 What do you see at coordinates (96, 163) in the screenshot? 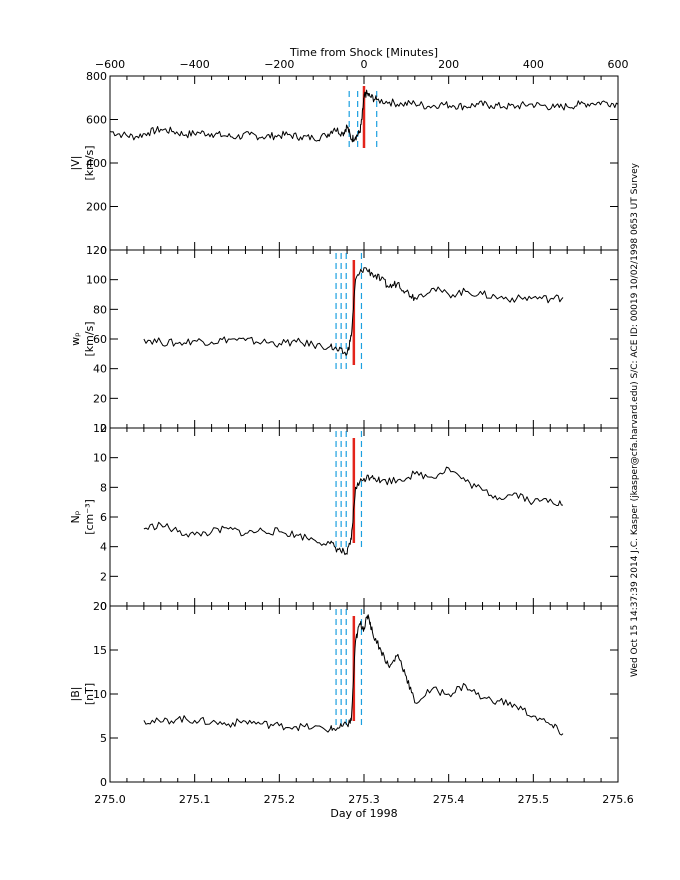
I see `y-tick-label: 400` at bounding box center [96, 163].